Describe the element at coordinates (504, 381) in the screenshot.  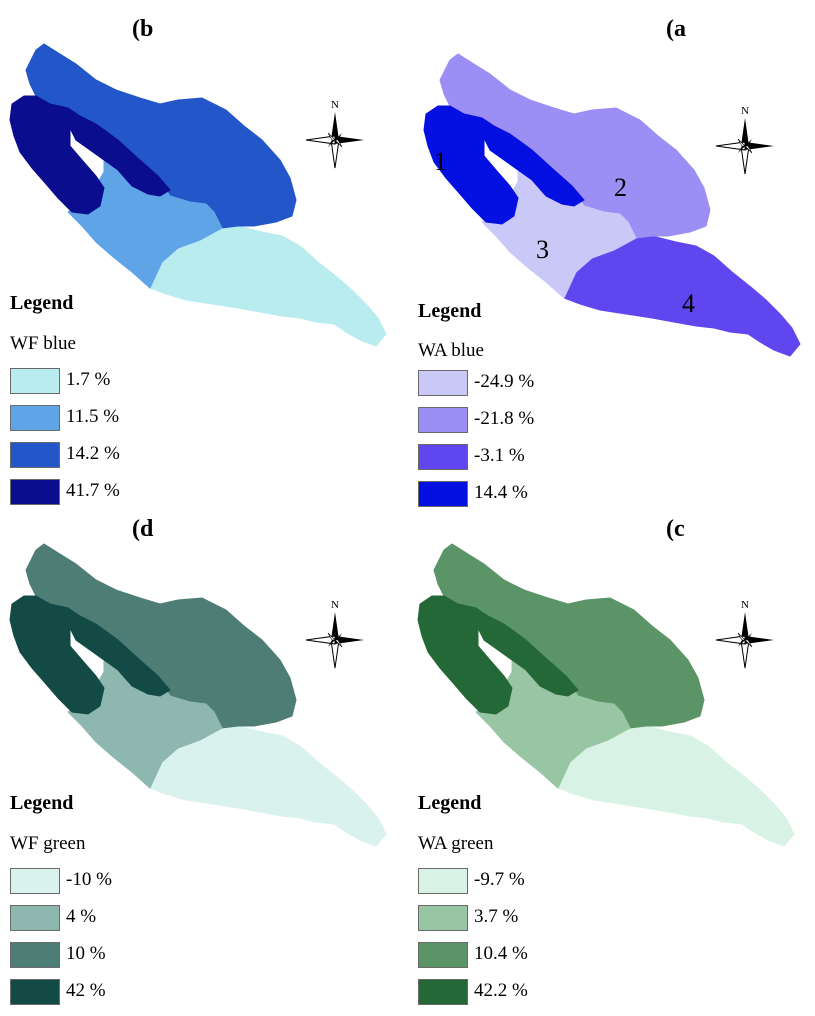
I see `legend-label: -24.9 %` at that location.